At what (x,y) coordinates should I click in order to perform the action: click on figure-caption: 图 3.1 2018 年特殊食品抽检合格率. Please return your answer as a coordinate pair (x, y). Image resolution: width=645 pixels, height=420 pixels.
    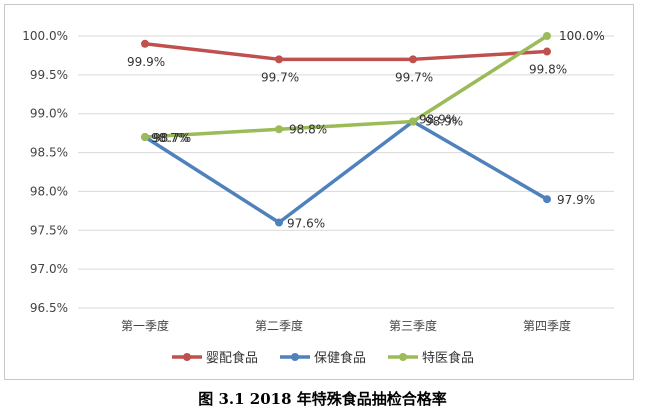
    Looking at the image, I should click on (322, 399).